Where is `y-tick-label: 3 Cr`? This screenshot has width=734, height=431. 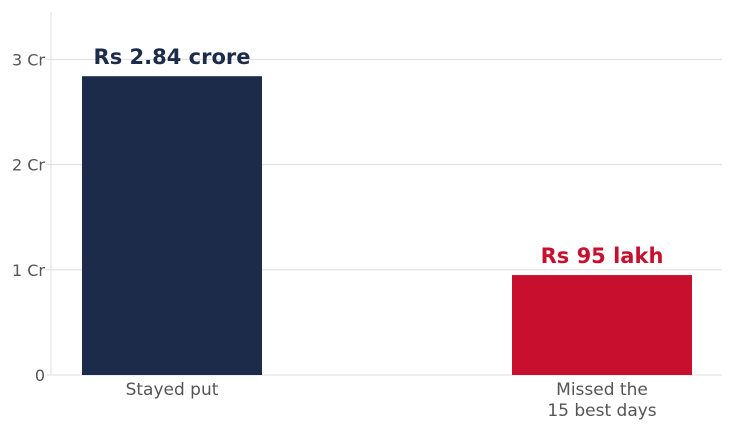 y-tick-label: 3 Cr is located at coordinates (28, 59).